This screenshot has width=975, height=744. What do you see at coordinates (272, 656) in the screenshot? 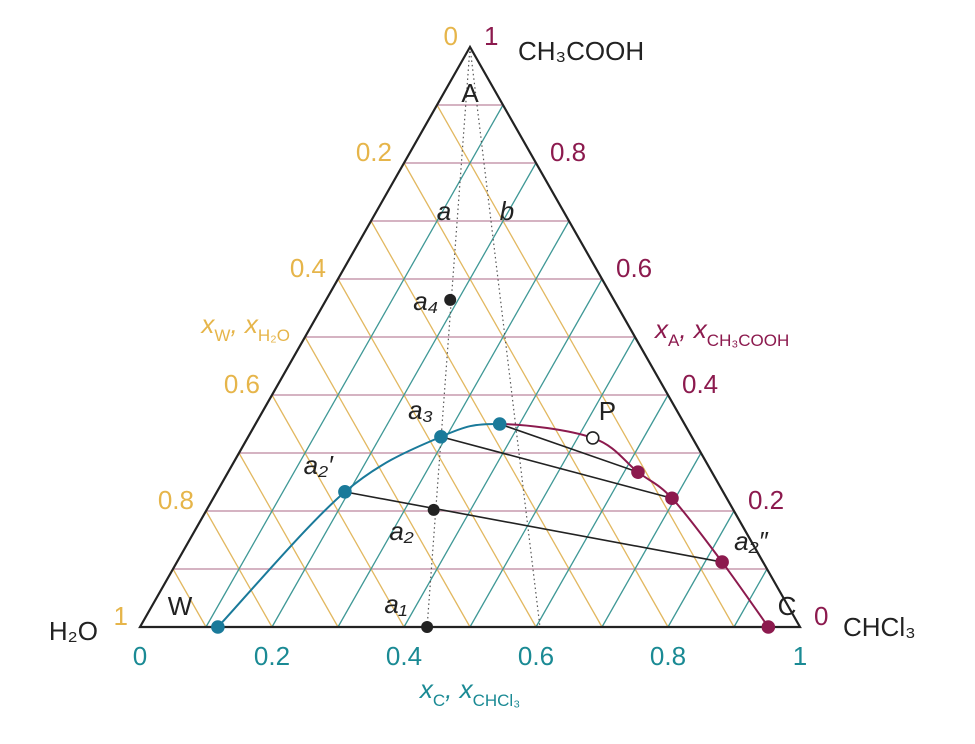
I see `bottom-tick-label: 0.2` at bounding box center [272, 656].